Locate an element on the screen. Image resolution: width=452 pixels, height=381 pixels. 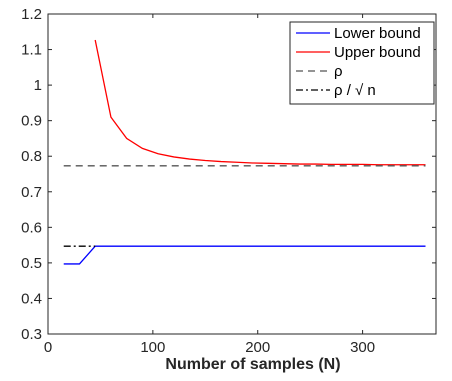
x-tick-label: 0 is located at coordinates (48, 347).